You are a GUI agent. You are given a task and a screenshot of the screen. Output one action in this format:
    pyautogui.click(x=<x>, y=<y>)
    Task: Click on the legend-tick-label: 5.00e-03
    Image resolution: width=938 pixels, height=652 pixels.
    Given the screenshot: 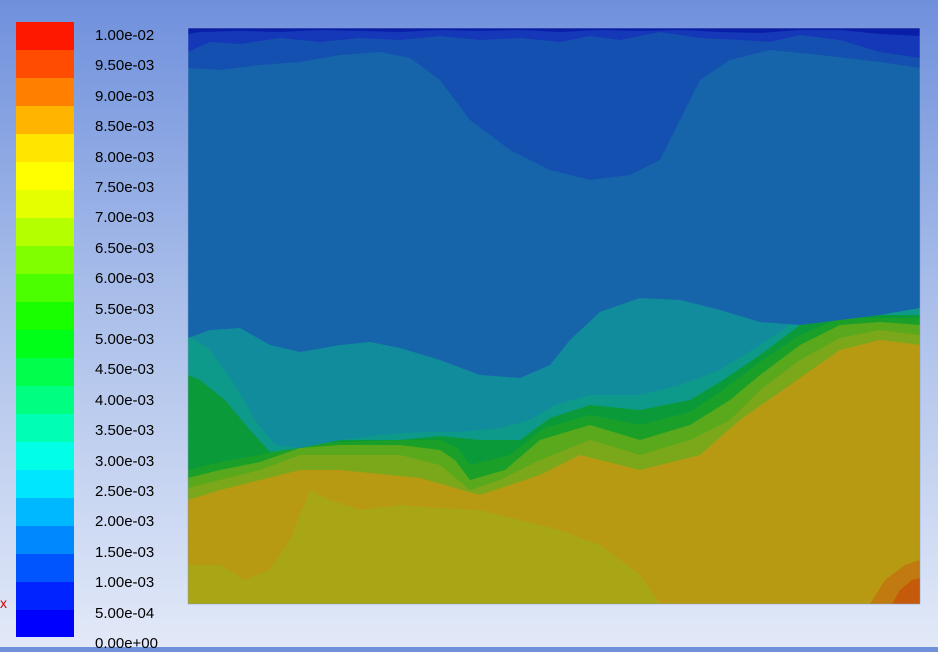 What is the action you would take?
    pyautogui.click(x=125, y=339)
    